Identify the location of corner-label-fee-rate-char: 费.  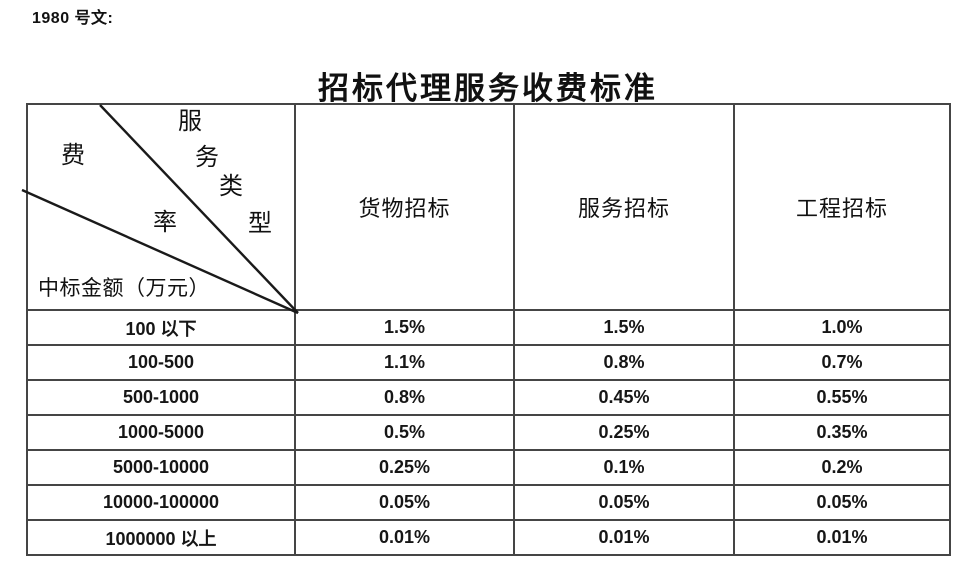
(73, 156).